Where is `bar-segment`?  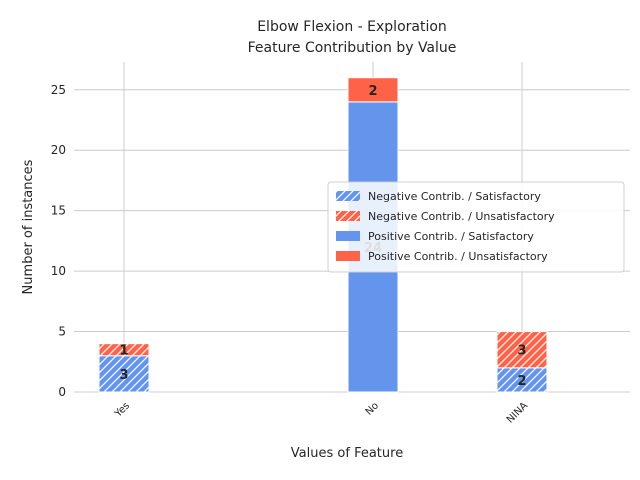
bar-segment is located at coordinates (373, 90).